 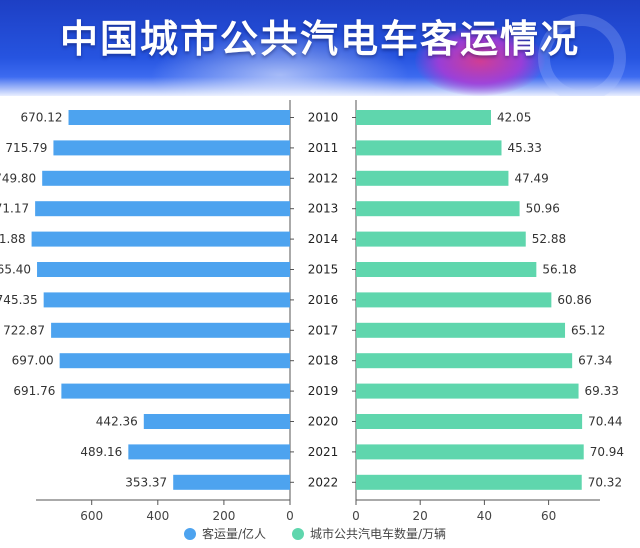 I want to click on left-bar-value: 781.88, so click(x=13, y=239).